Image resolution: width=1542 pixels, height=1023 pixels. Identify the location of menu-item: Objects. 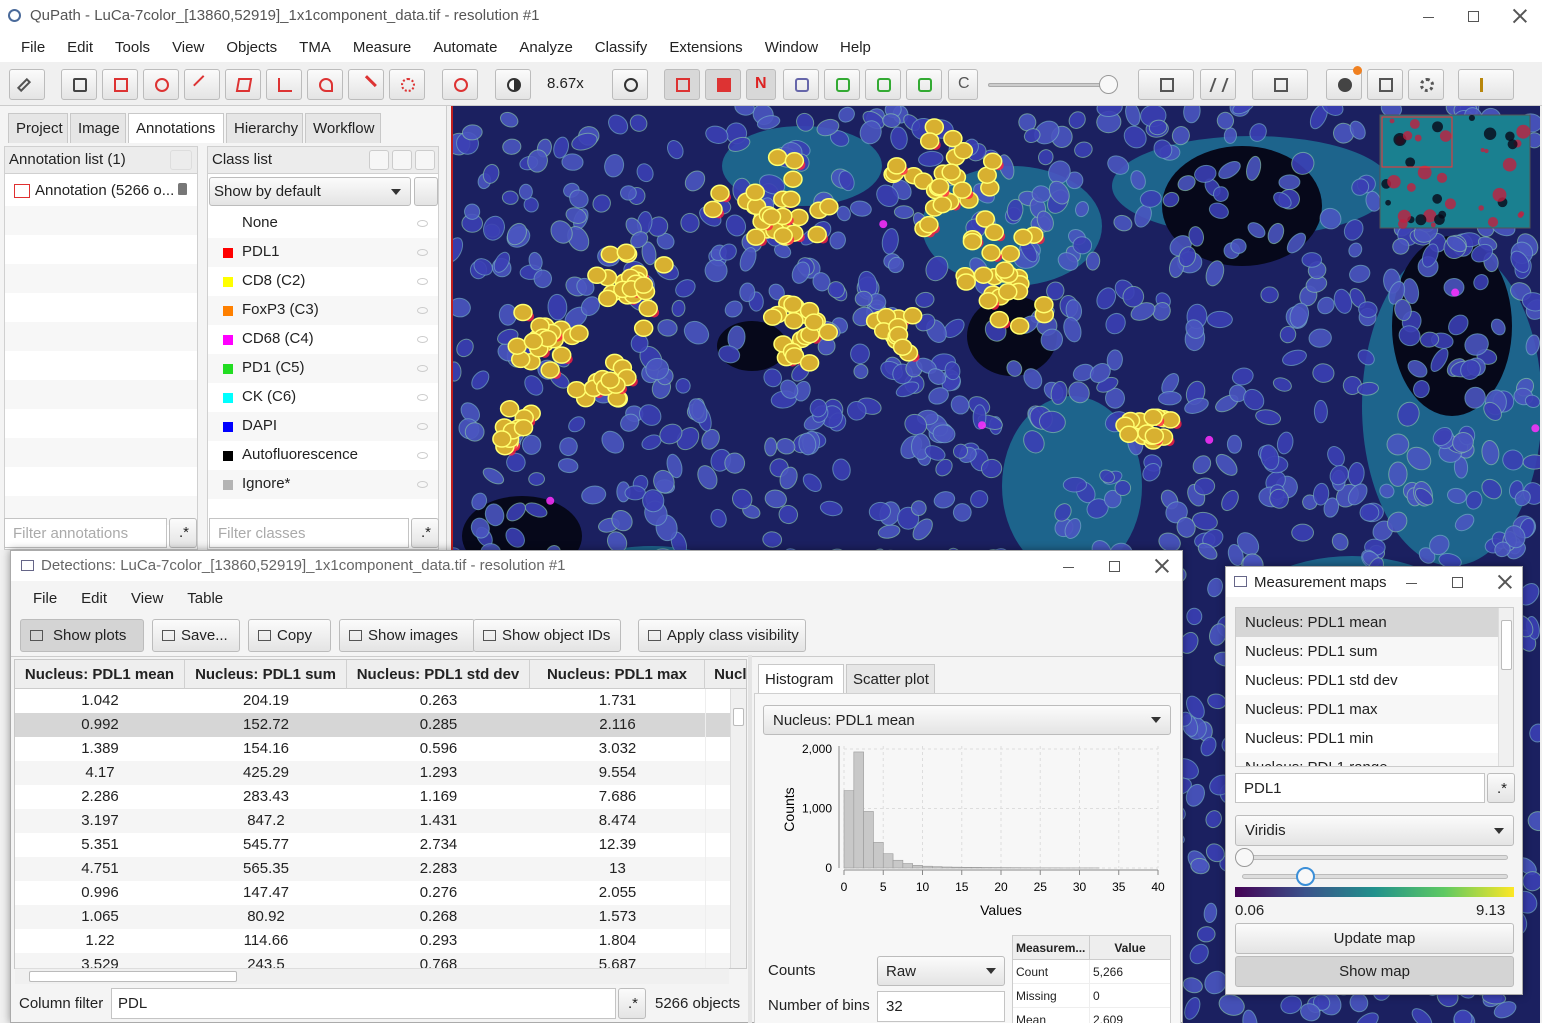
(252, 47).